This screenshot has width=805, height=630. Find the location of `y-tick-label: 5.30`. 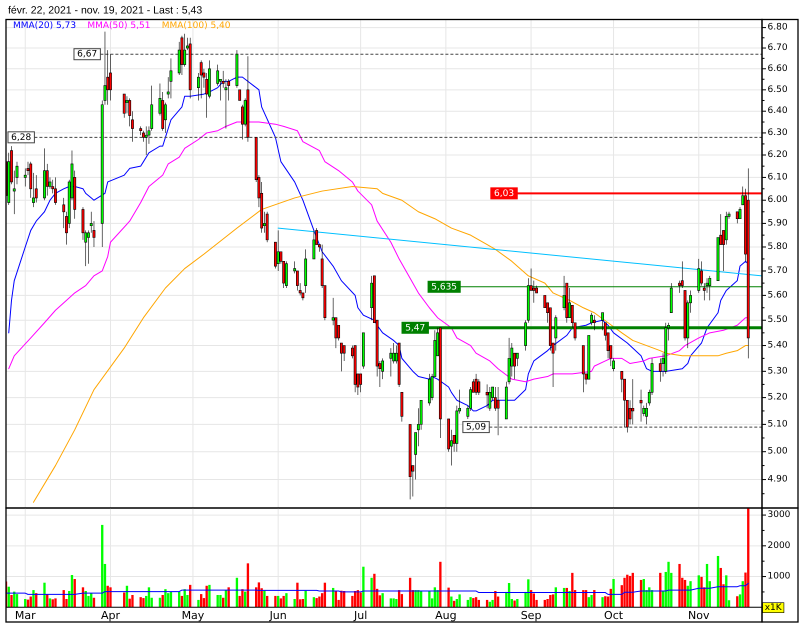

y-tick-label: 5.30 is located at coordinates (778, 371).